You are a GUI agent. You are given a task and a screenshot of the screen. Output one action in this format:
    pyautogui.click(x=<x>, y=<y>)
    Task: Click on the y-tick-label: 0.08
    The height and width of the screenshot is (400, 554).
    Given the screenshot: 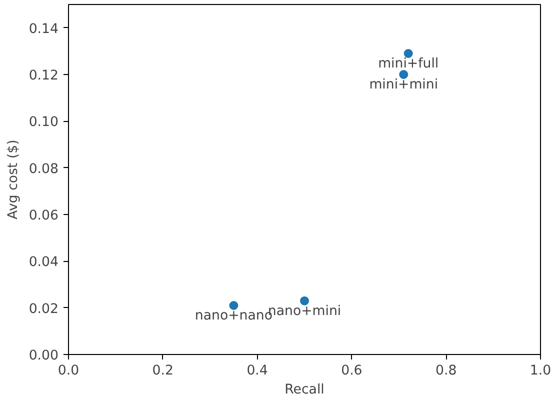 What is the action you would take?
    pyautogui.click(x=43, y=169)
    